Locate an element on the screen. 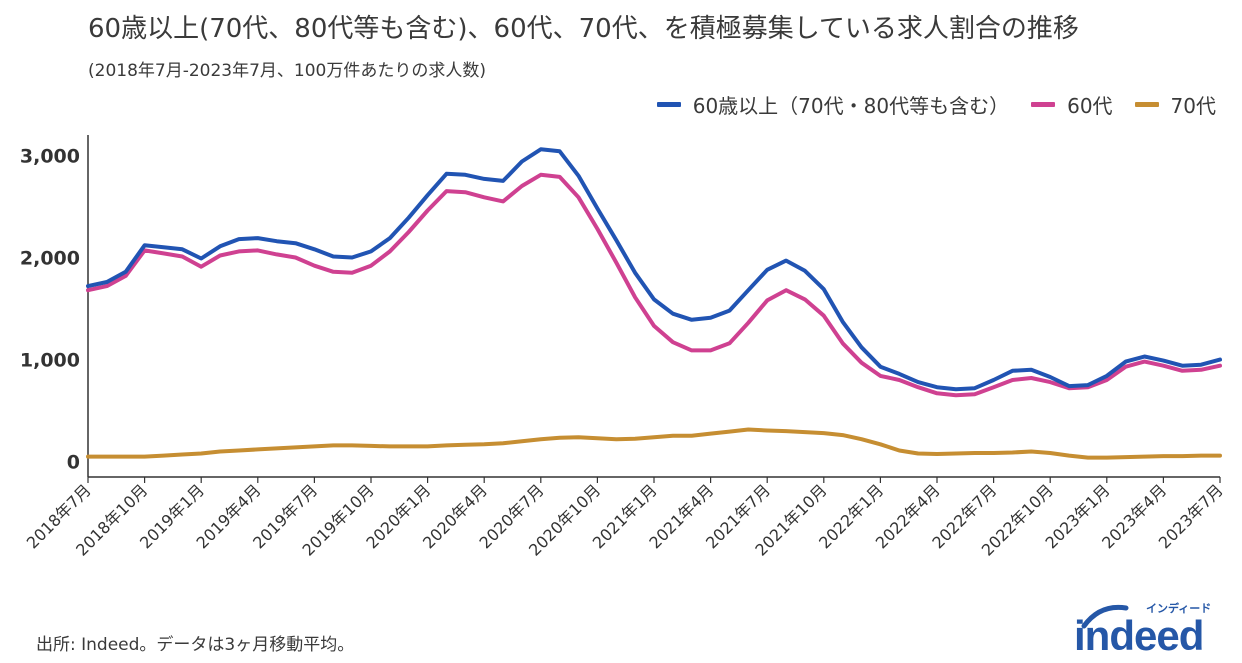 The width and height of the screenshot is (1242, 663). indeed-logo: インディード indeed is located at coordinates (1149, 629).